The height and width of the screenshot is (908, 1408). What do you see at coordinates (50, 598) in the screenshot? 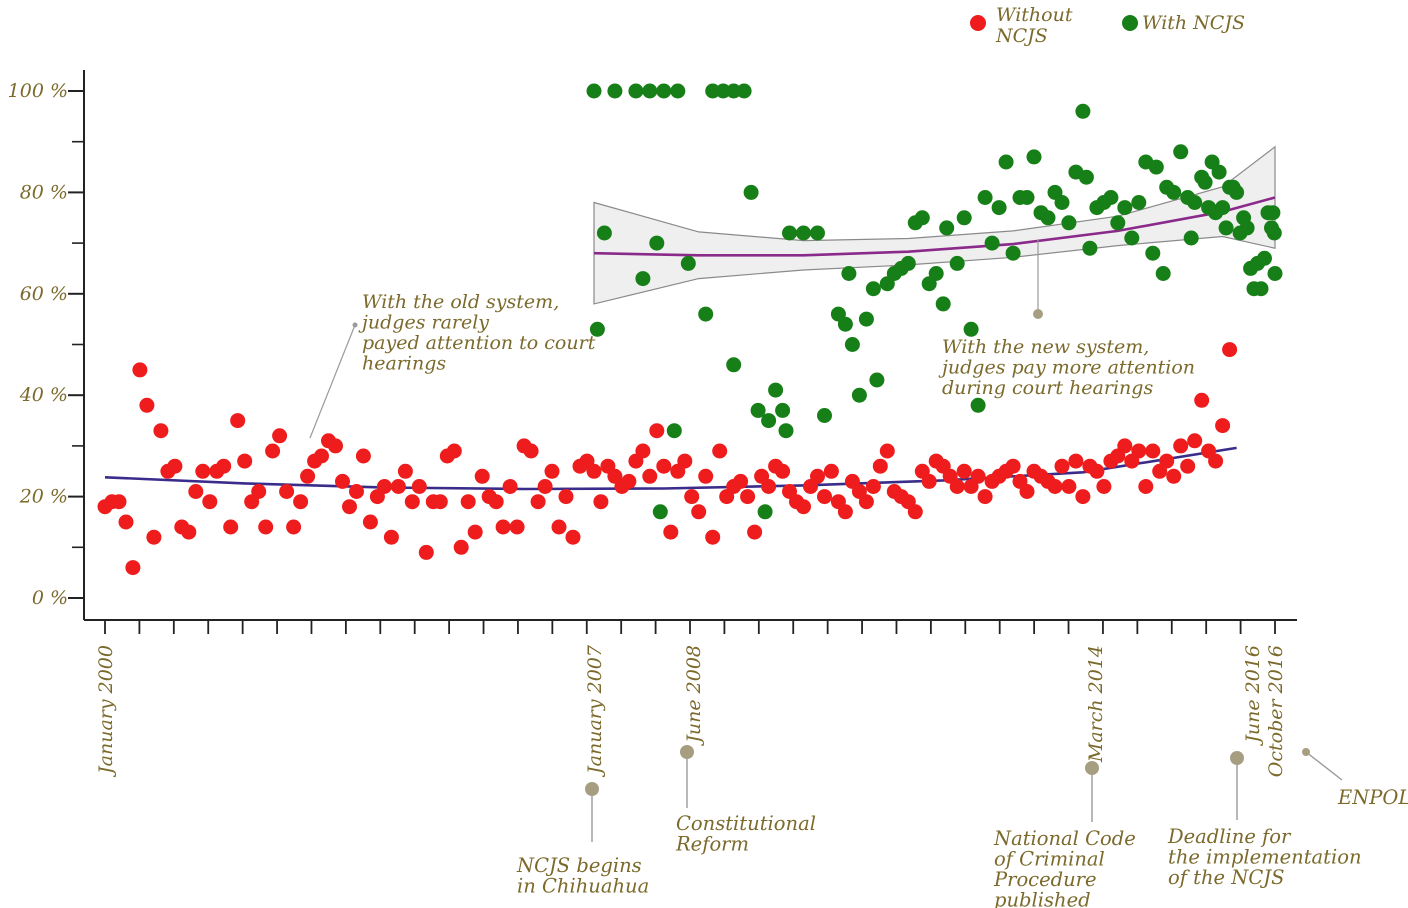
I see `y-tick-label: 0 %` at bounding box center [50, 598].